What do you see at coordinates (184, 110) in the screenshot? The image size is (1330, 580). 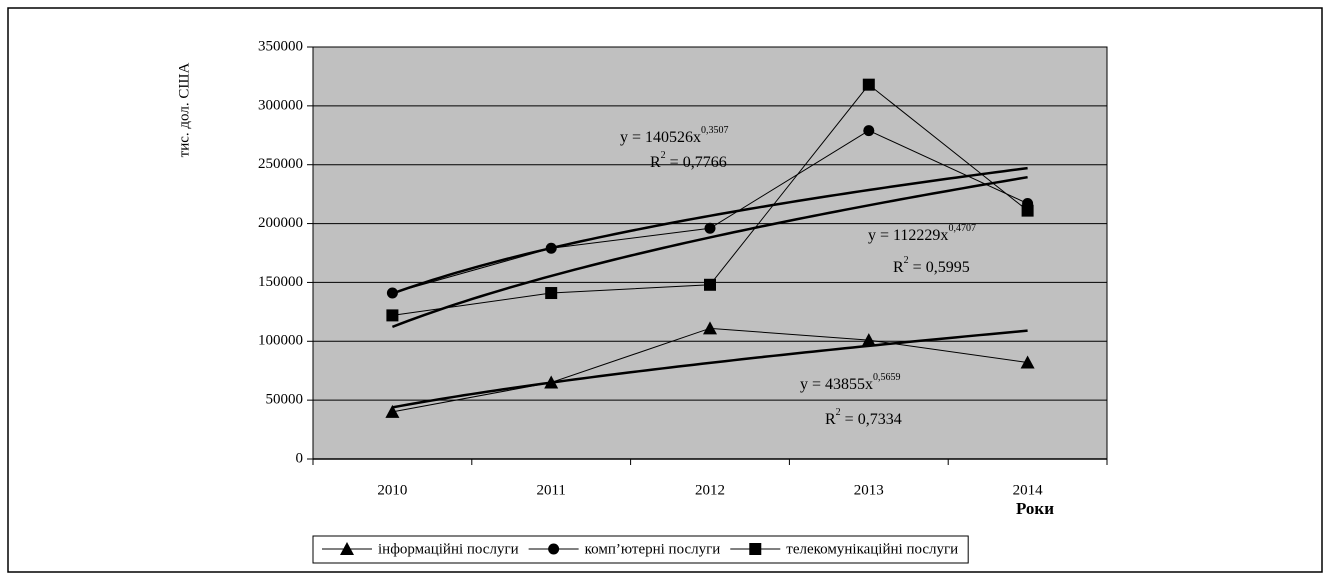 I see `y-axis-label: тис. дол. США` at bounding box center [184, 110].